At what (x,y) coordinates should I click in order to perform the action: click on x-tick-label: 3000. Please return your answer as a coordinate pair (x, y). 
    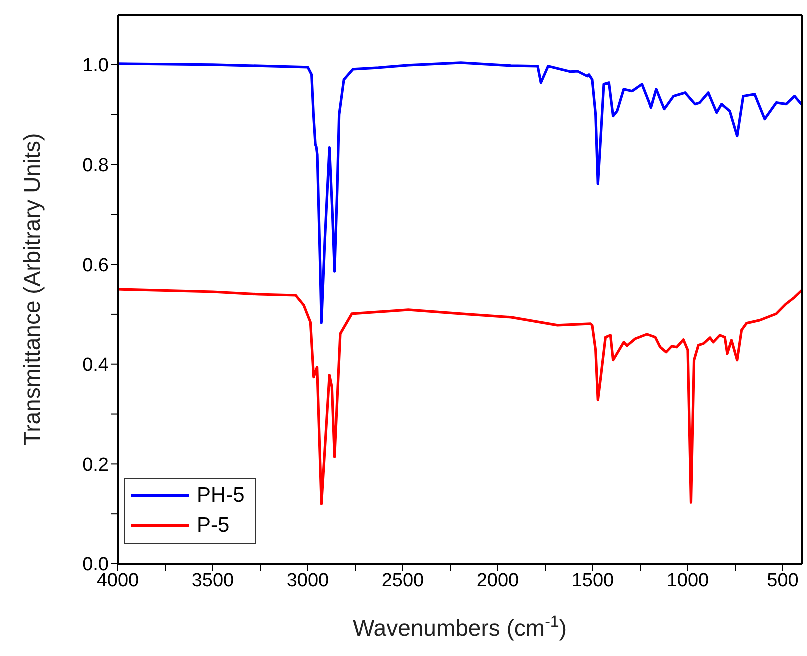
    Looking at the image, I should click on (308, 581).